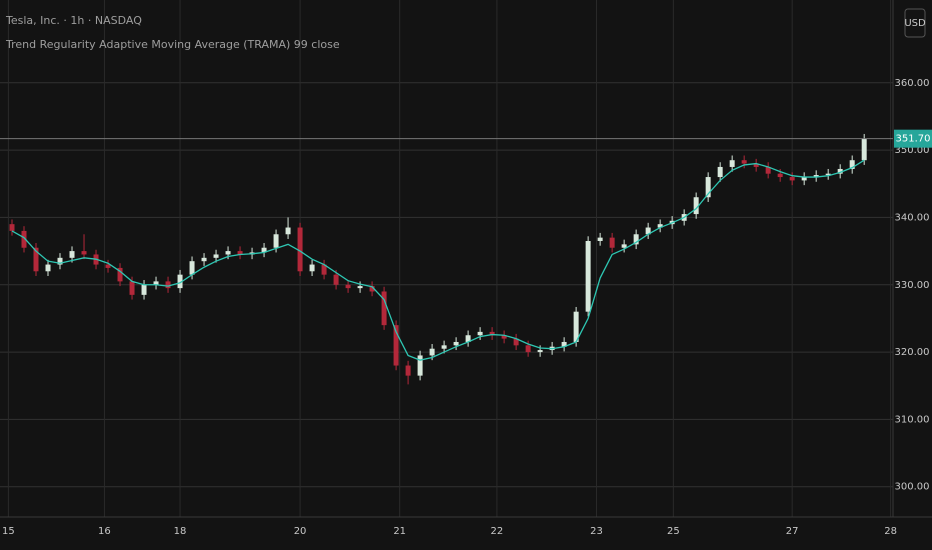 The image size is (932, 550). I want to click on currency-button, so click(915, 23).